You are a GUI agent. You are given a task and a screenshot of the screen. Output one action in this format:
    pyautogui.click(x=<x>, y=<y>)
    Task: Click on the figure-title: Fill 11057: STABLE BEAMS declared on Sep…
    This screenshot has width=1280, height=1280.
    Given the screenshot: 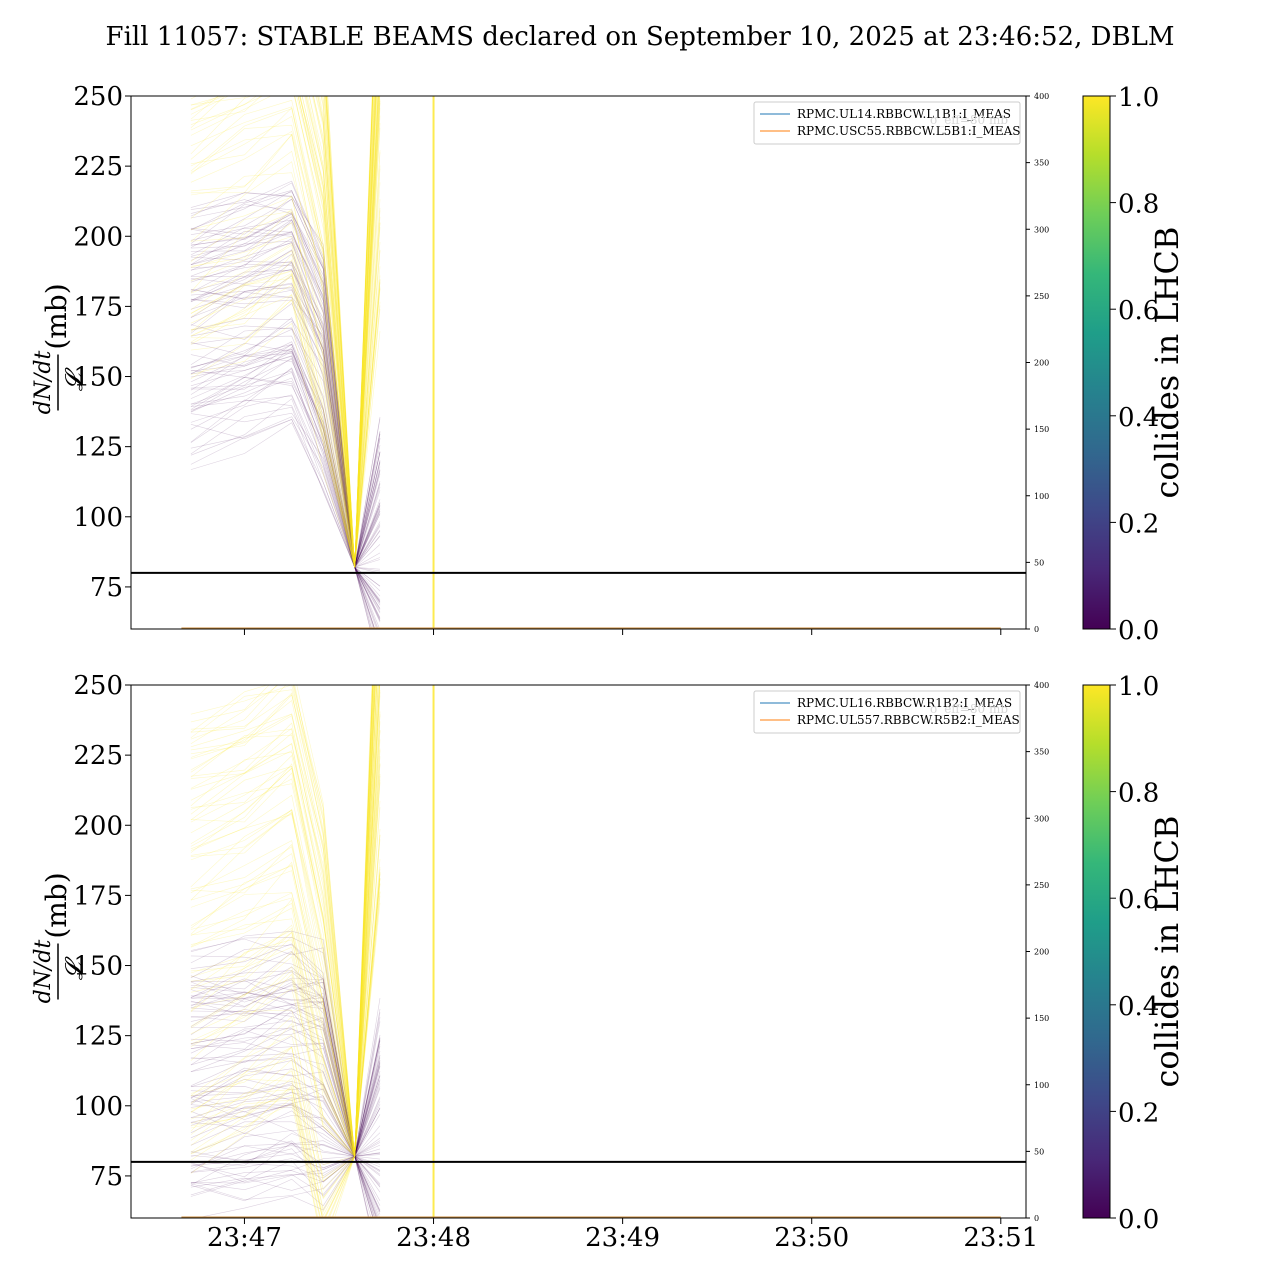 What is the action you would take?
    pyautogui.click(x=640, y=37)
    